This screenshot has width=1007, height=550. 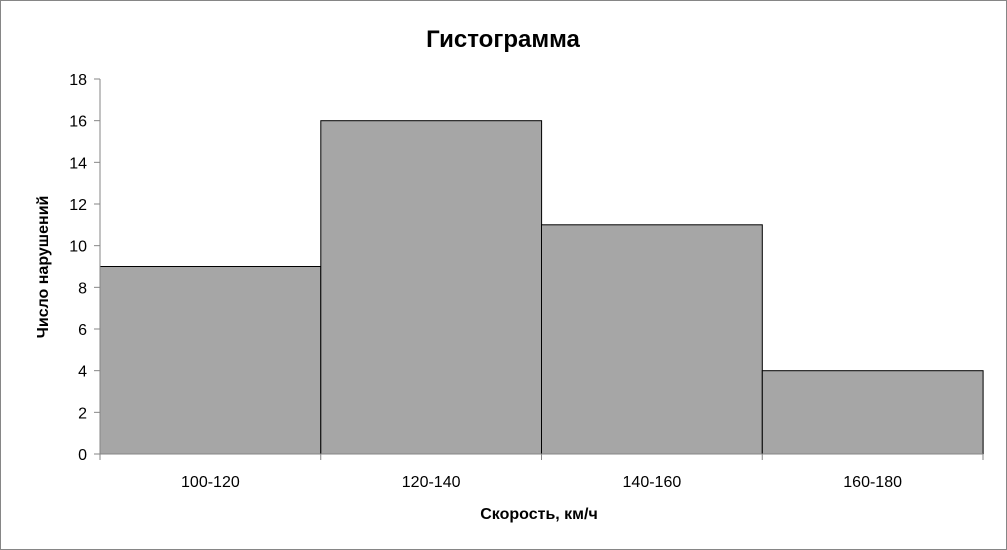 What do you see at coordinates (82, 330) in the screenshot?
I see `y-tick-label-6: 6` at bounding box center [82, 330].